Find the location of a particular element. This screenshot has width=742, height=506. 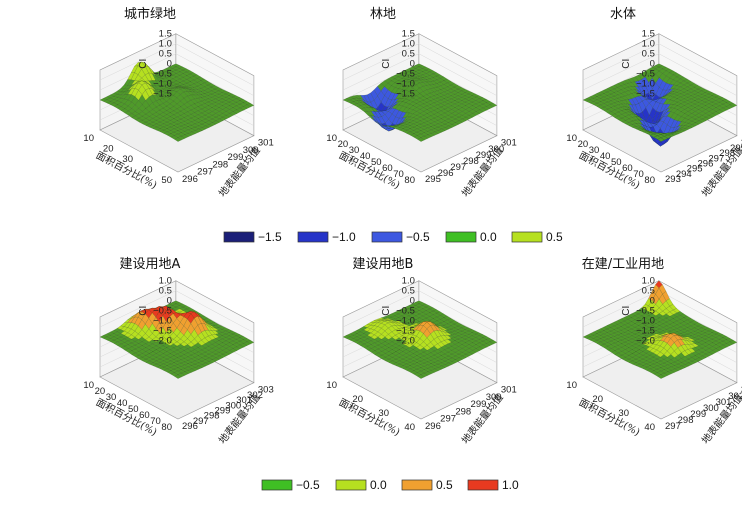

x-tick-label: 60 is located at coordinates (627, 168).